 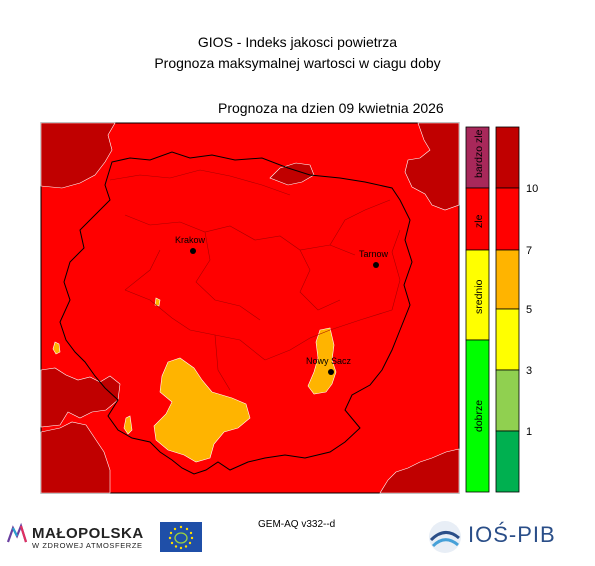 What do you see at coordinates (284, 311) in the screenshot?
I see `city-markers` at bounding box center [284, 311].